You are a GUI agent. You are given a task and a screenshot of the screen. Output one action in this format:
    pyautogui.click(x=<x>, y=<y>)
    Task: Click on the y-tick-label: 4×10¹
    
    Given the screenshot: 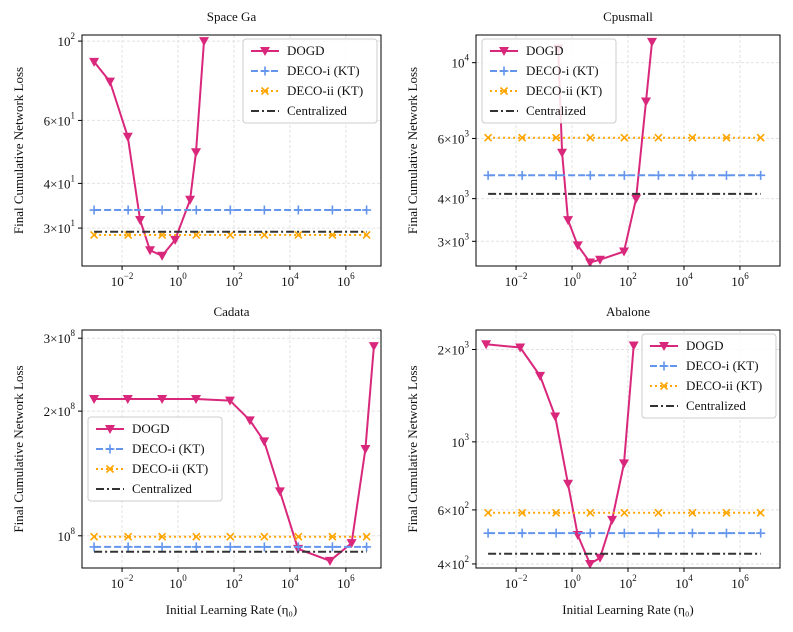 What is the action you would take?
    pyautogui.click(x=59, y=182)
    